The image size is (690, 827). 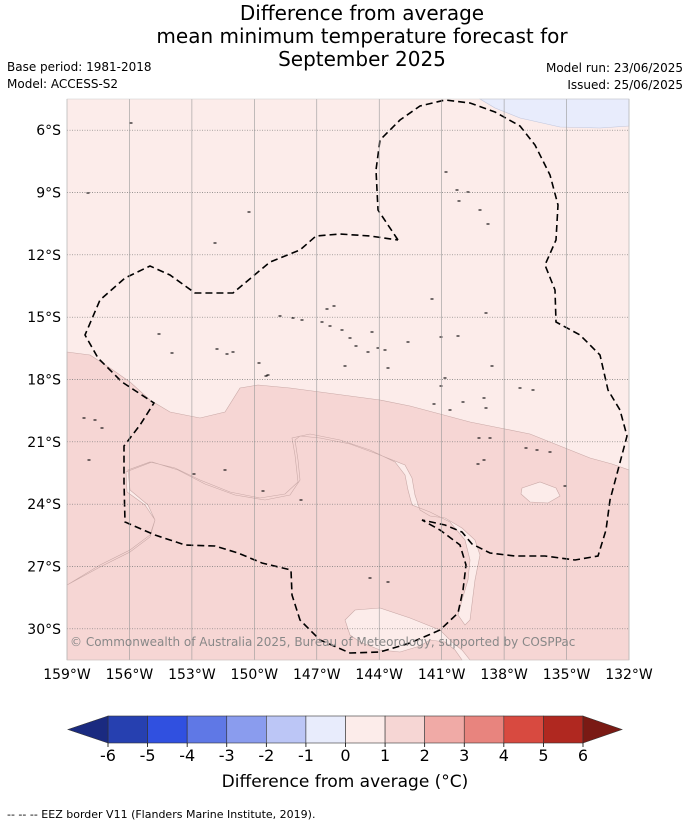 I want to click on lon-tick-label: 135°W, so click(x=567, y=675).